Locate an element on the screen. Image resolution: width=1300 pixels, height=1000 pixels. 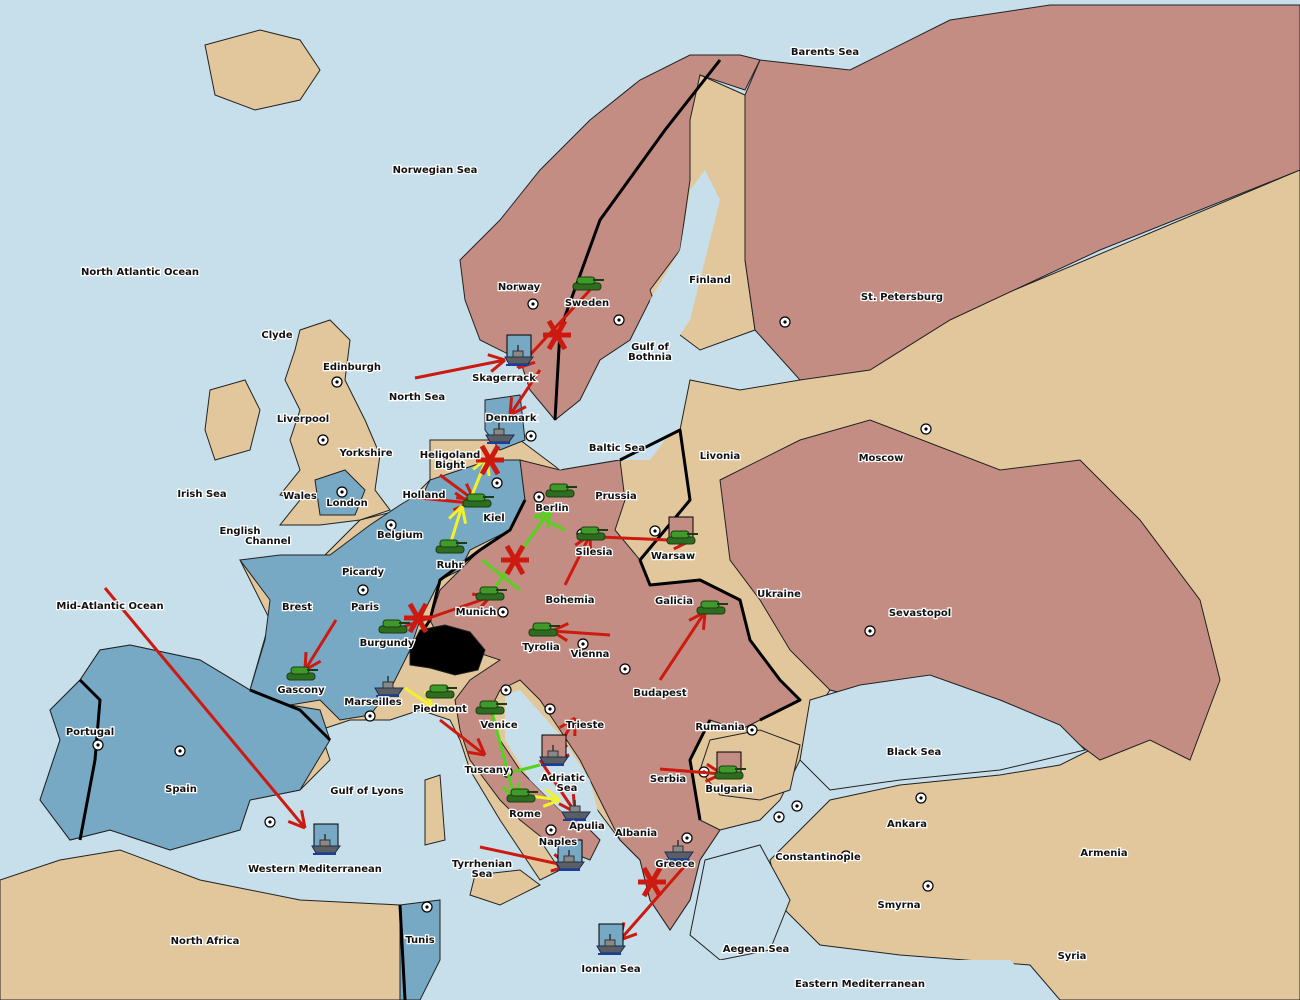
fleet-unit-western-mediterranean is located at coordinates (326, 839).